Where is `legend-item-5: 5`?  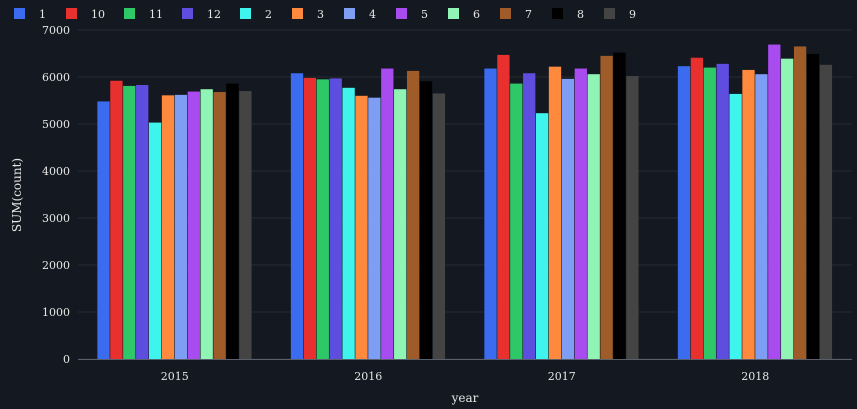 legend-item-5: 5 is located at coordinates (412, 14).